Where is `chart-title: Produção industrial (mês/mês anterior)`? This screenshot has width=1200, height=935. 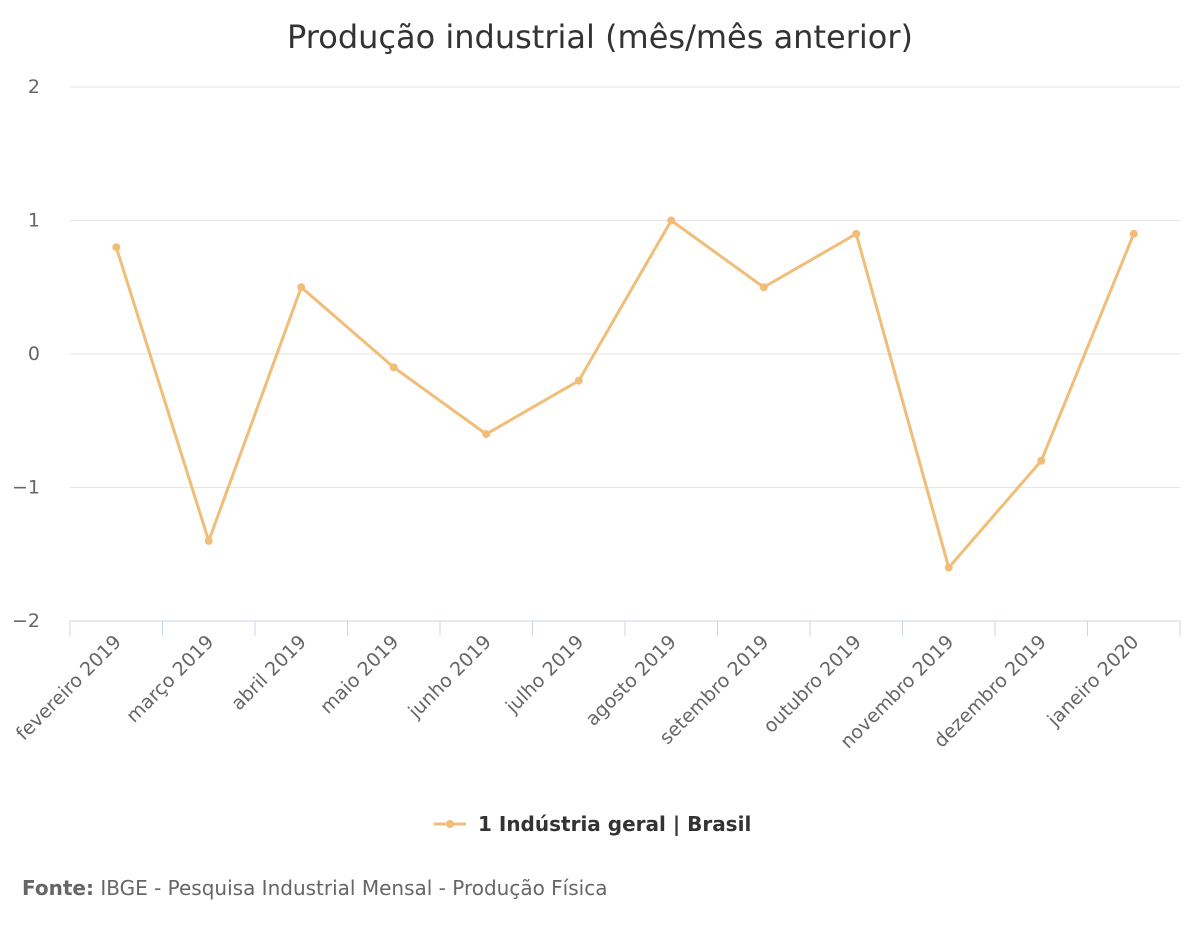
chart-title: Produção industrial (mês/mês anterior) is located at coordinates (600, 37).